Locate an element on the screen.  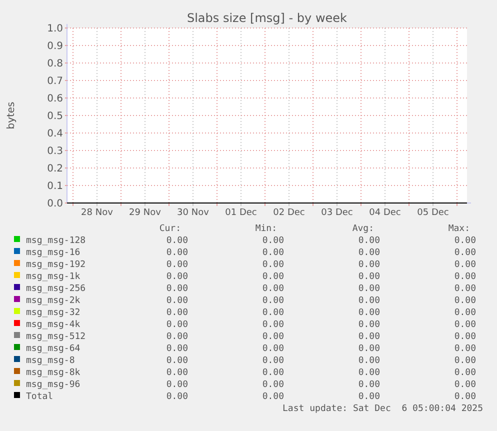
legend-label: msg_msg-32 is located at coordinates (53, 313).